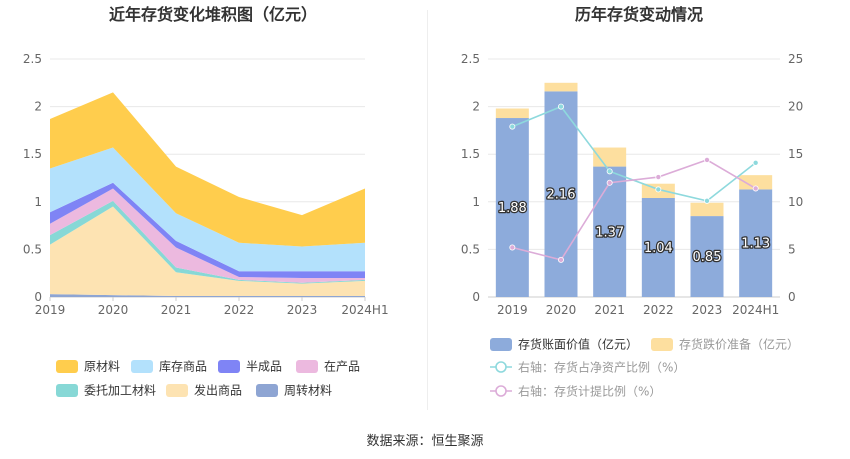 This screenshot has width=850, height=459. Describe the element at coordinates (658, 310) in the screenshot. I see `bar-x-tick-label: 2022` at that location.